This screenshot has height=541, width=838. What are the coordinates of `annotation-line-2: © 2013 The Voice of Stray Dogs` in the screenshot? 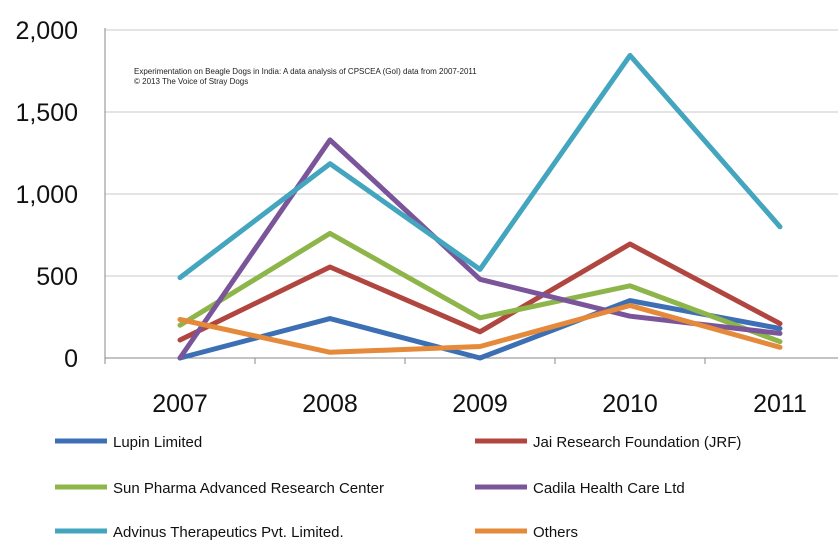 It's located at (191, 81).